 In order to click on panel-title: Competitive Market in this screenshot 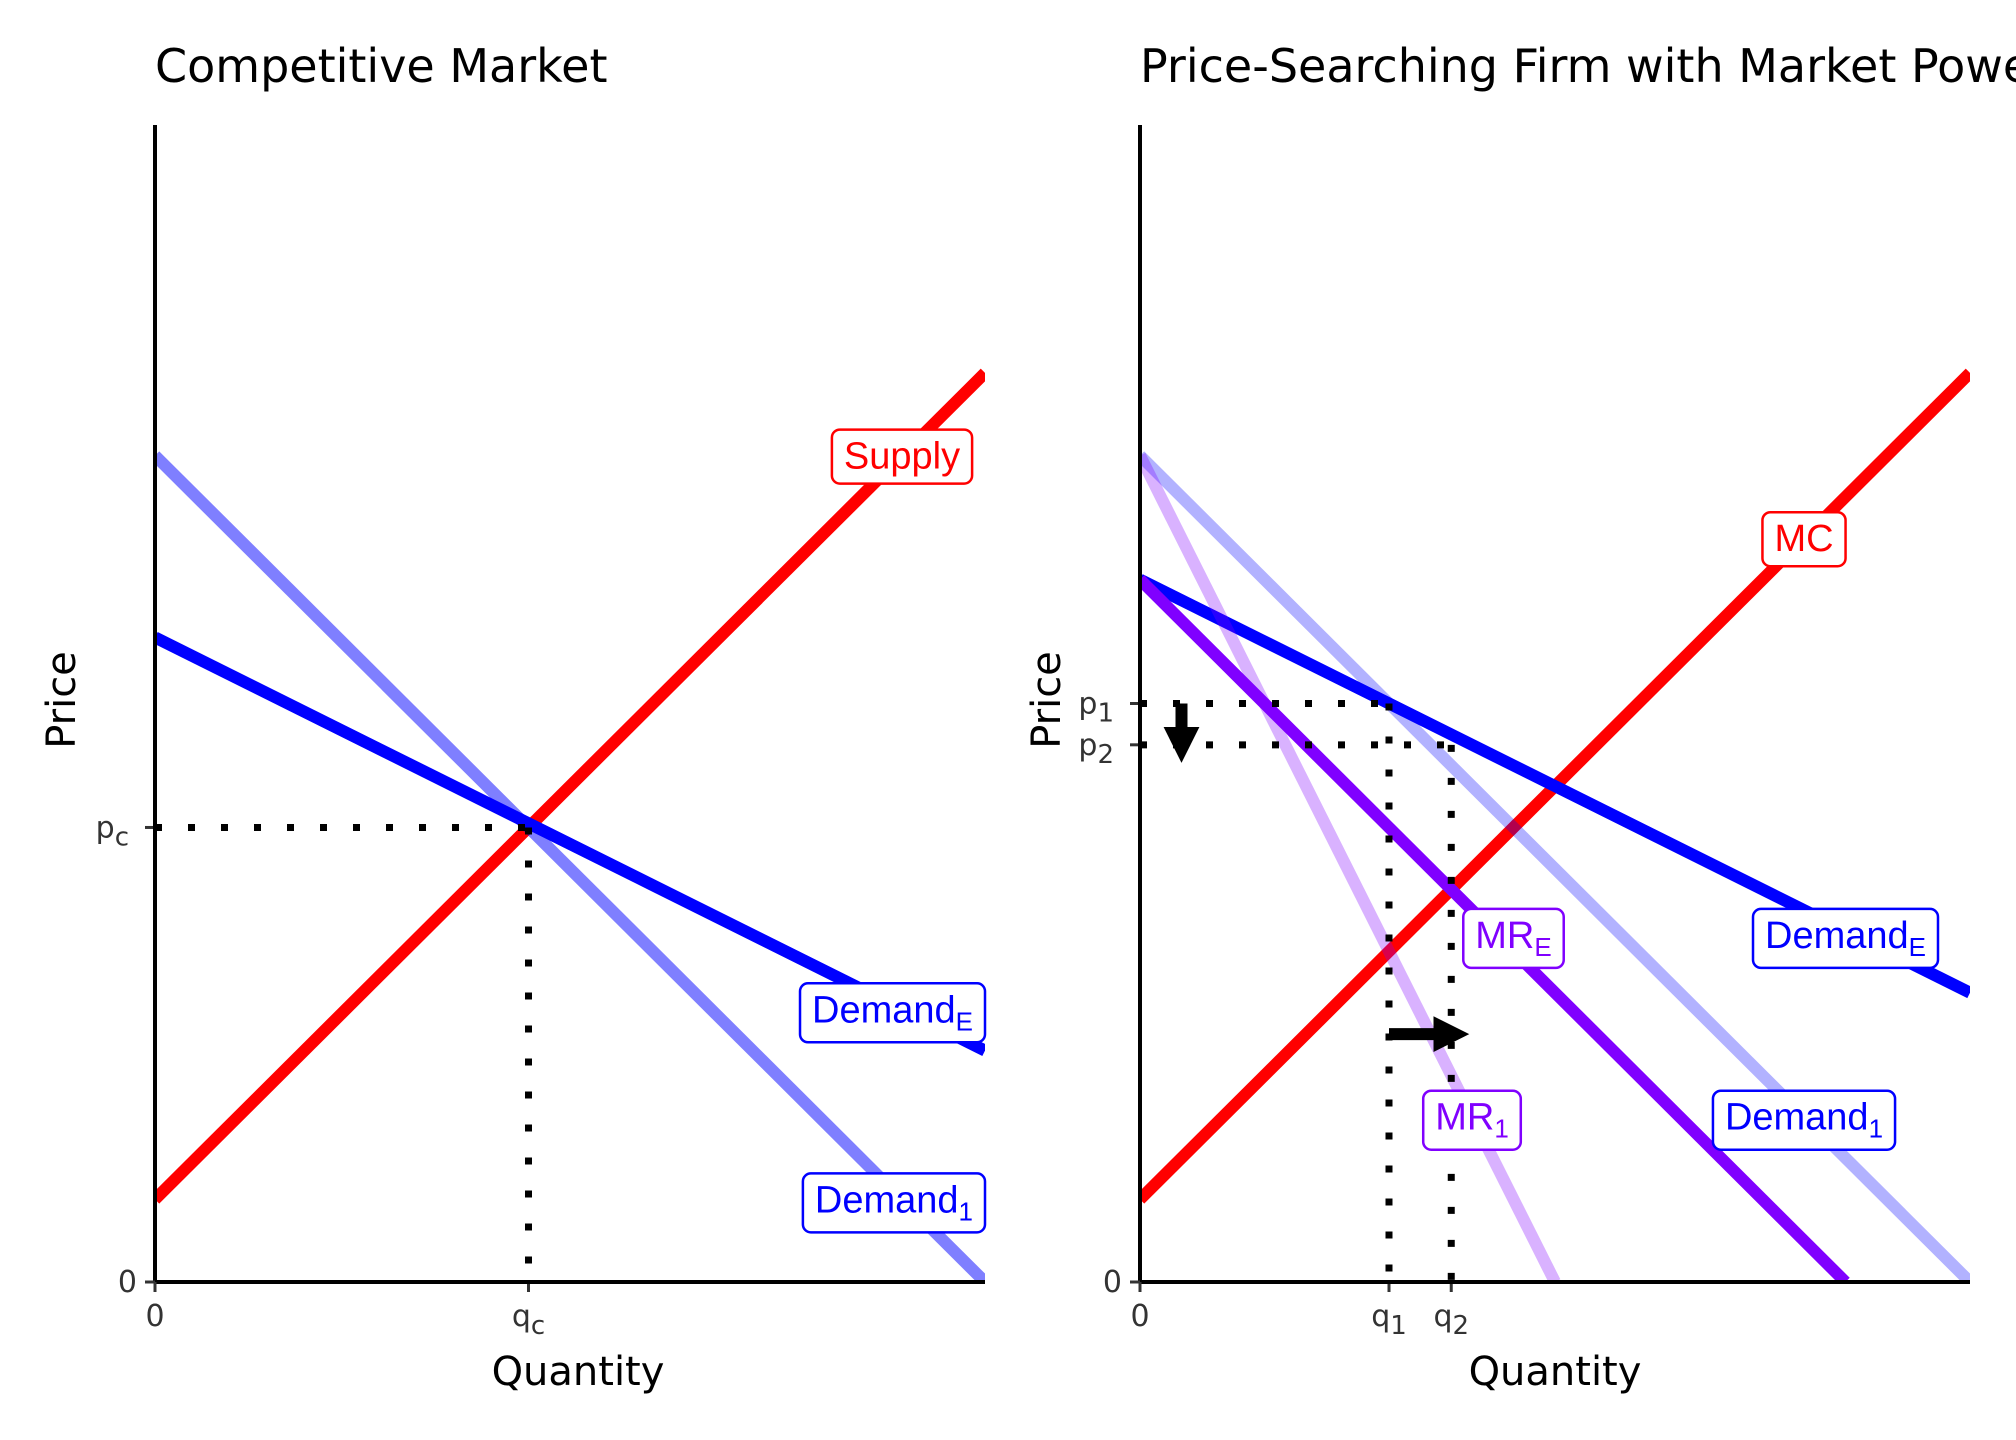, I will do `click(381, 66)`.